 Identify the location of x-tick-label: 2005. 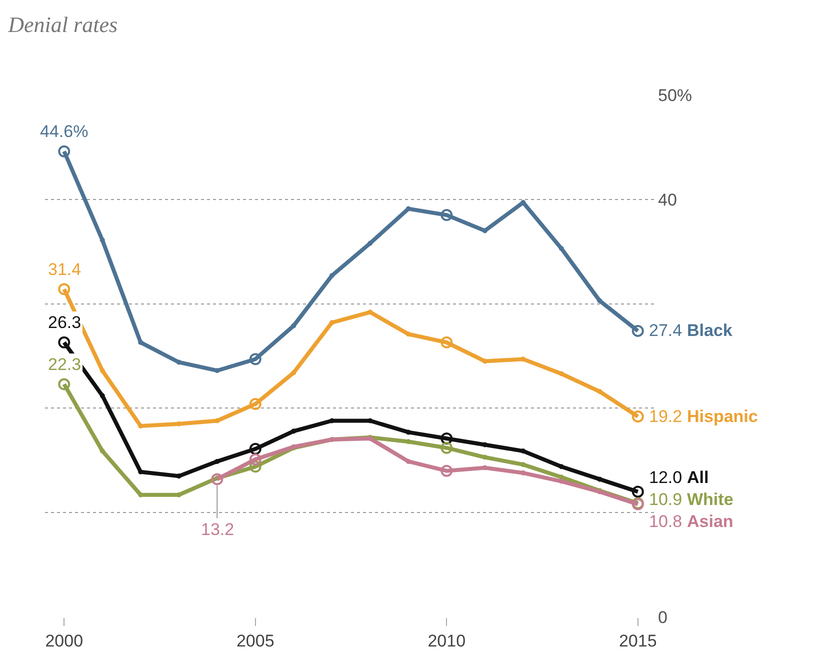
(255, 640).